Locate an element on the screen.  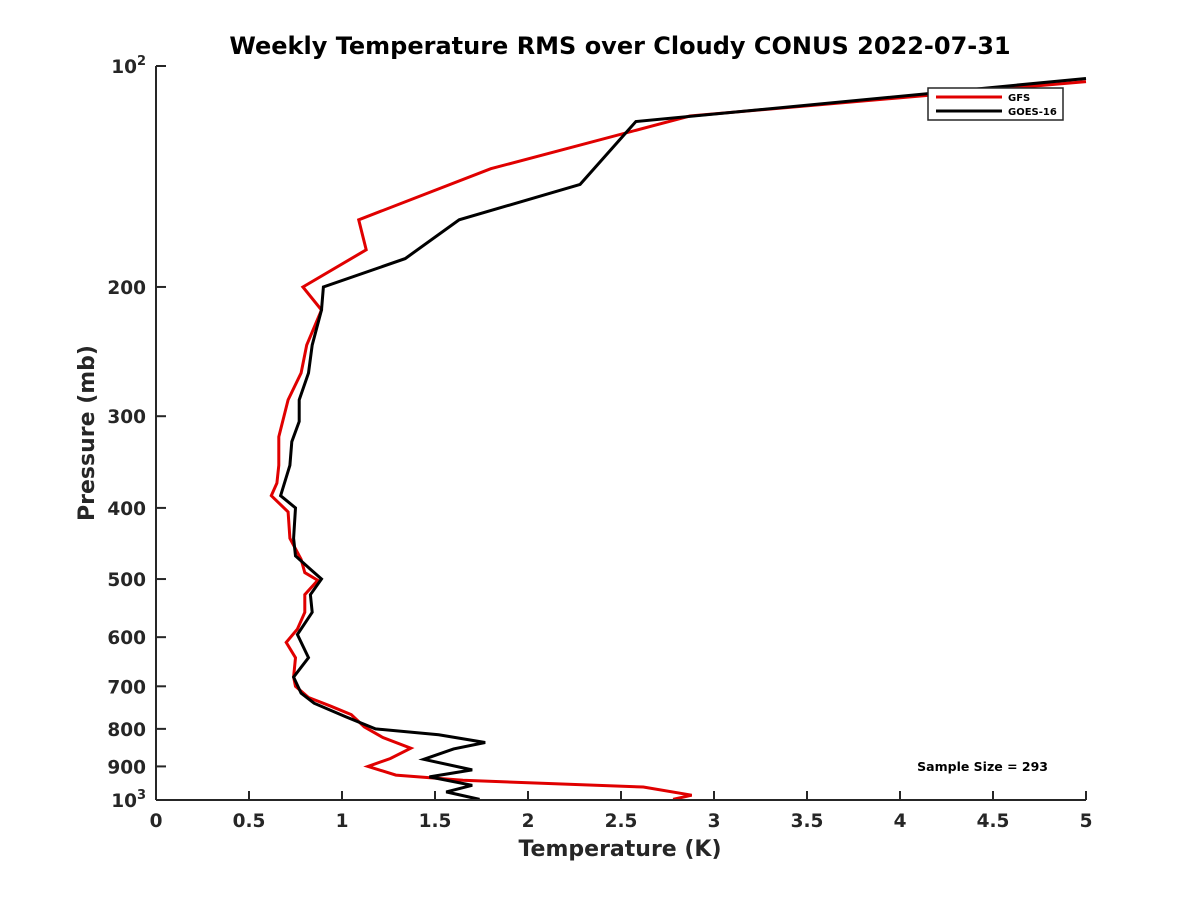
x-tick-label: 0.5 is located at coordinates (249, 821).